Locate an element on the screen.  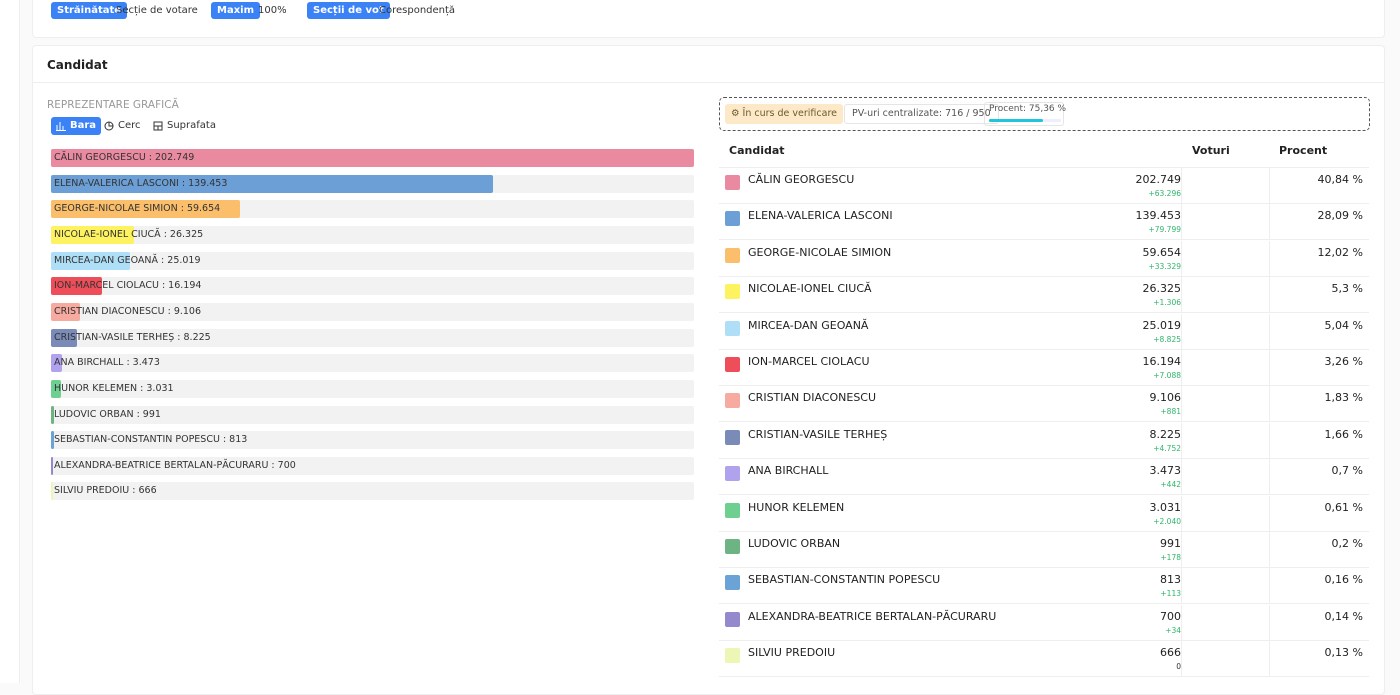
status-box is located at coordinates (1044, 114).